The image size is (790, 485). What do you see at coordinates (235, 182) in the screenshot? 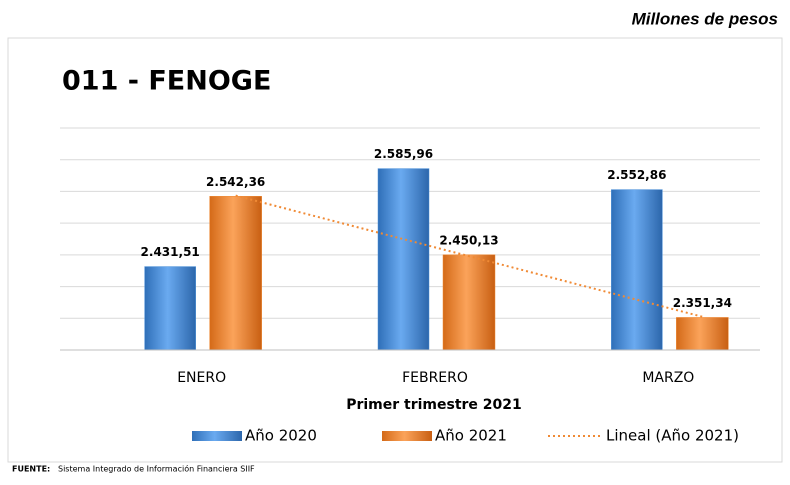
I see `value-label: 2.542,36` at bounding box center [235, 182].